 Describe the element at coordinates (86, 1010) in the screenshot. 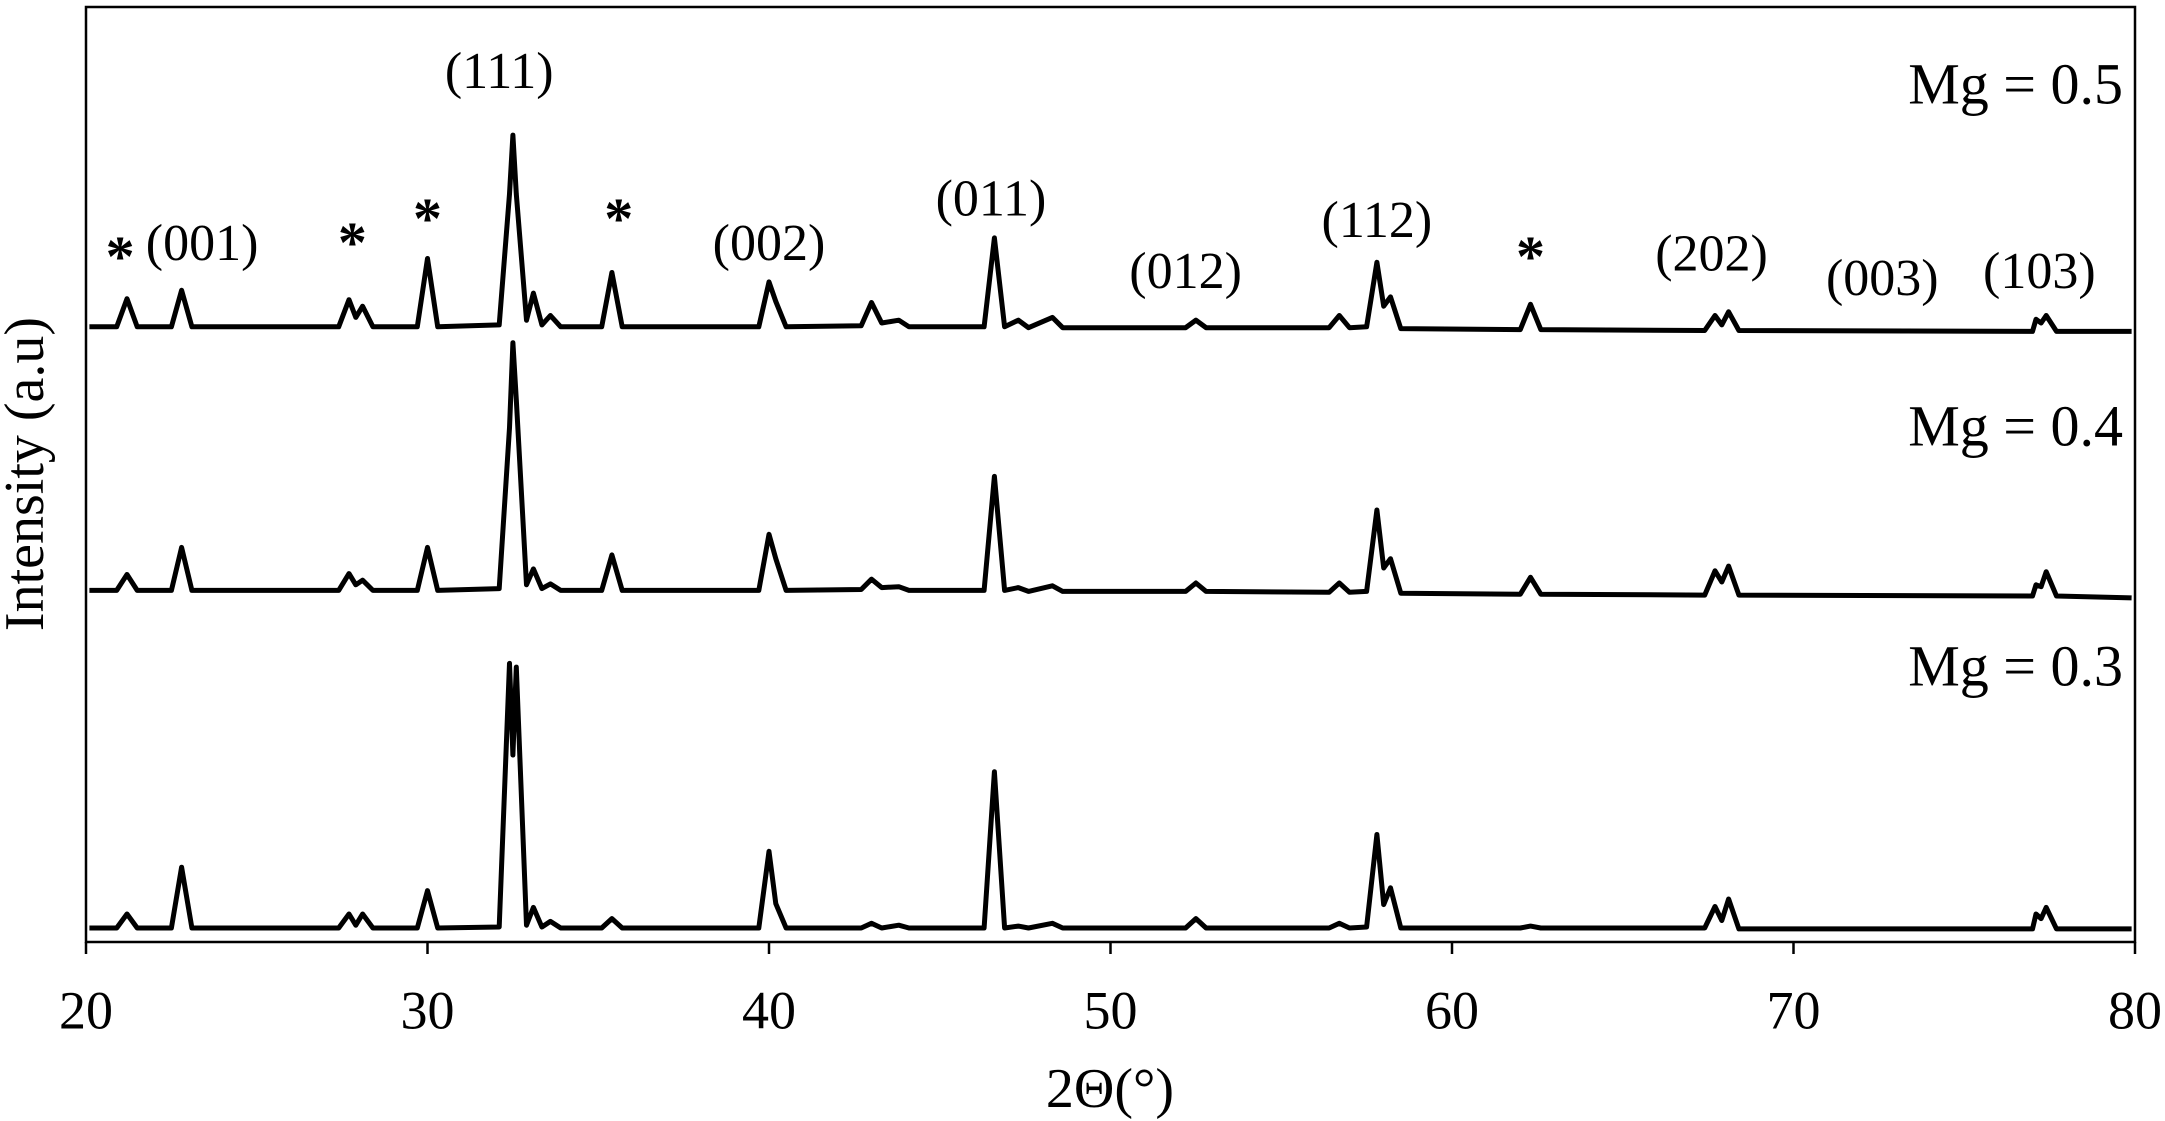

I see `x-tick-label: 20` at that location.